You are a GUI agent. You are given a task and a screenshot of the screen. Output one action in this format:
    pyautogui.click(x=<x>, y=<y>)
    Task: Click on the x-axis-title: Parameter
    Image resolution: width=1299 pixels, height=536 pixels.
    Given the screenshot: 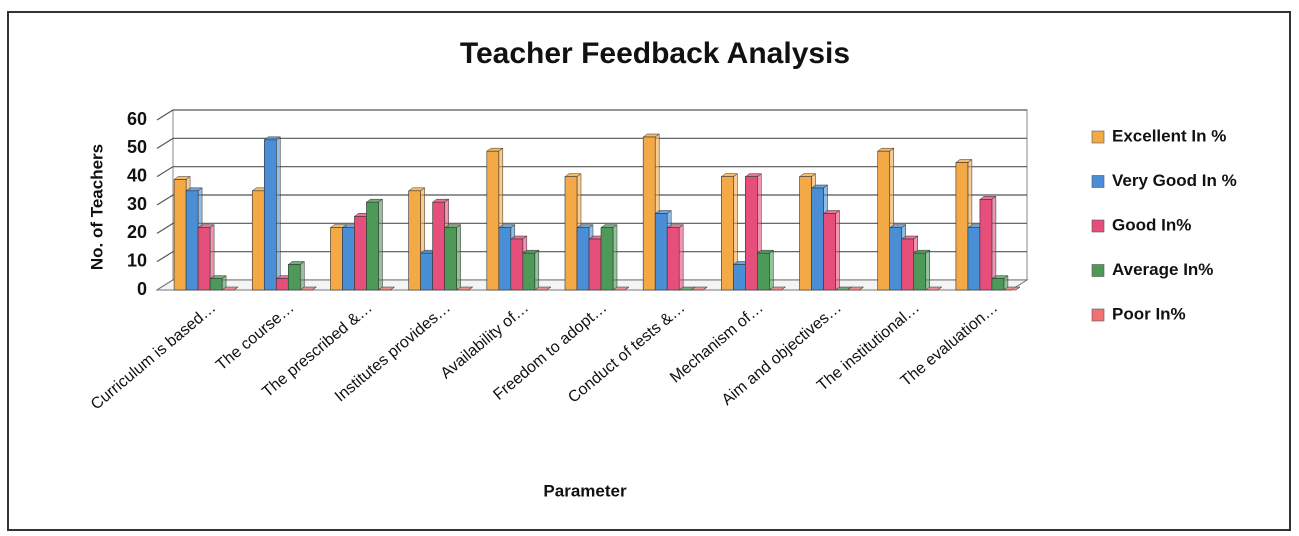 What is the action you would take?
    pyautogui.click(x=585, y=490)
    